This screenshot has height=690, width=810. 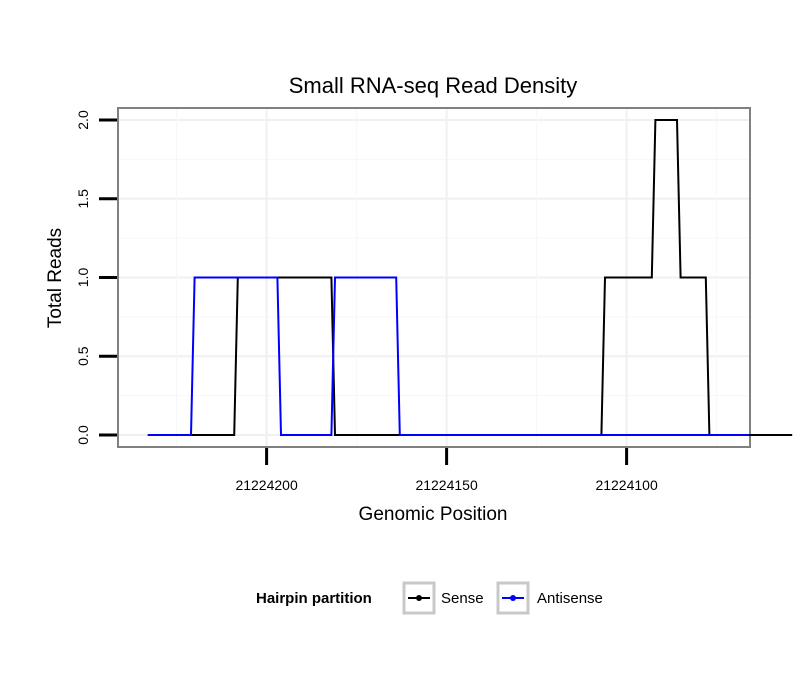 I want to click on legend: Hairpin partition Sense Antisense, so click(x=429, y=598).